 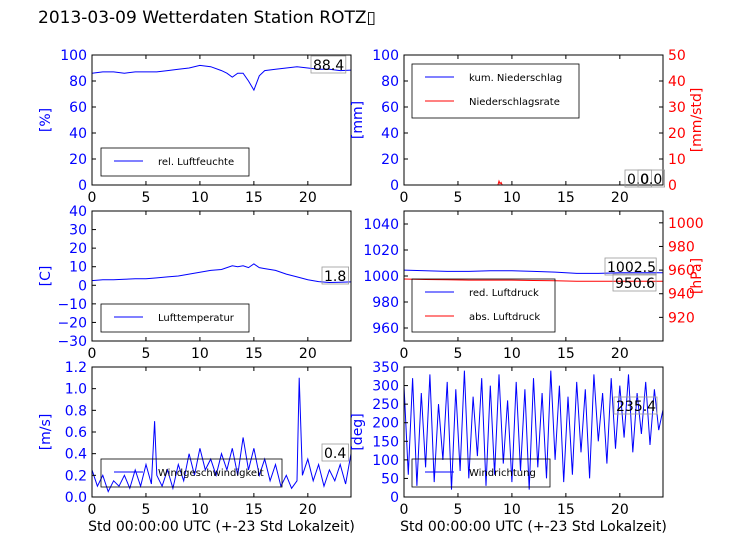 What do you see at coordinates (76, 368) in the screenshot?
I see `y-tick-label: 1.2` at bounding box center [76, 368].